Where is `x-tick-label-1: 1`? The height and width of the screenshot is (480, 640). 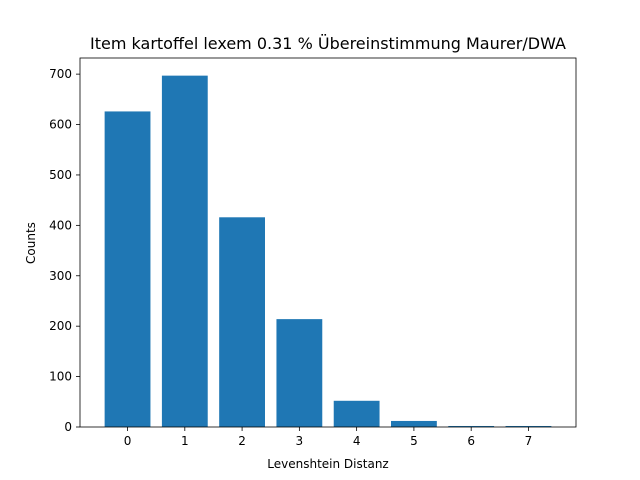
x-tick-label-1: 1 is located at coordinates (185, 441).